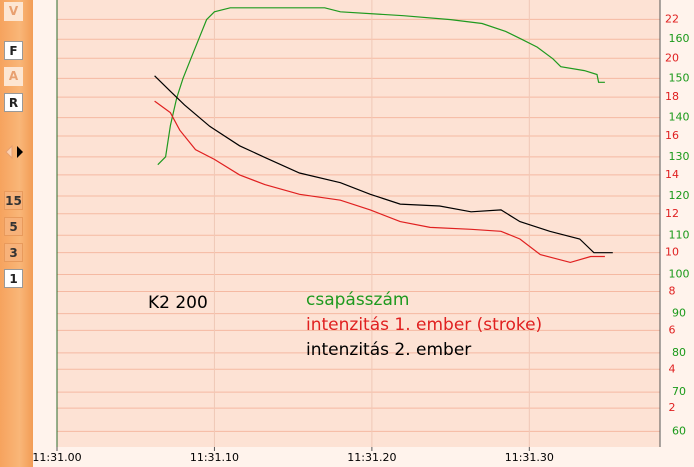 This screenshot has width=694, height=467. What do you see at coordinates (672, 291) in the screenshot?
I see `y-tick-label: 8` at bounding box center [672, 291].